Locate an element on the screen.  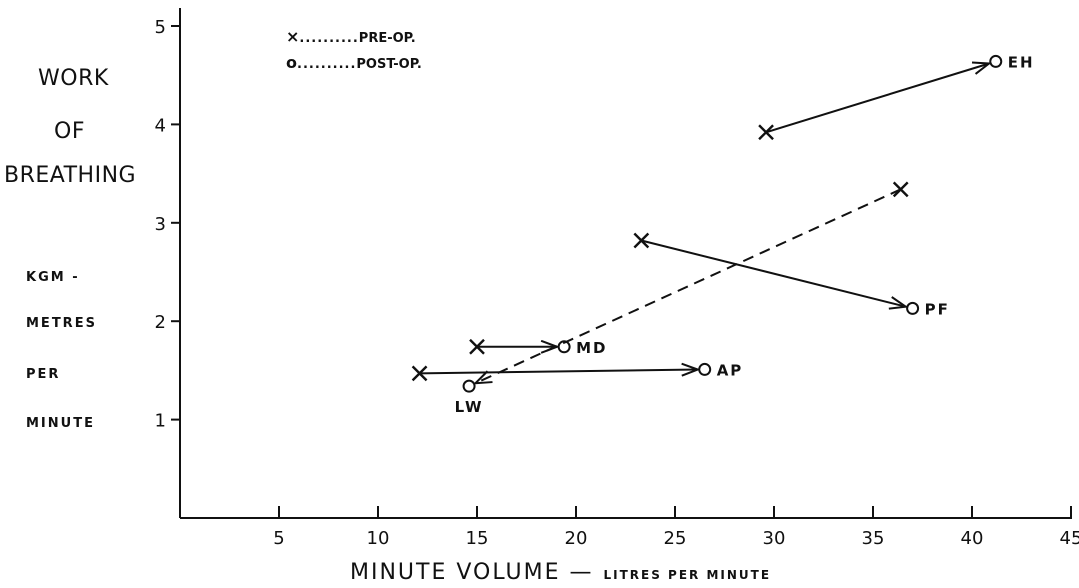
legend-post-op: o..........POST-OP. is located at coordinates (354, 62).